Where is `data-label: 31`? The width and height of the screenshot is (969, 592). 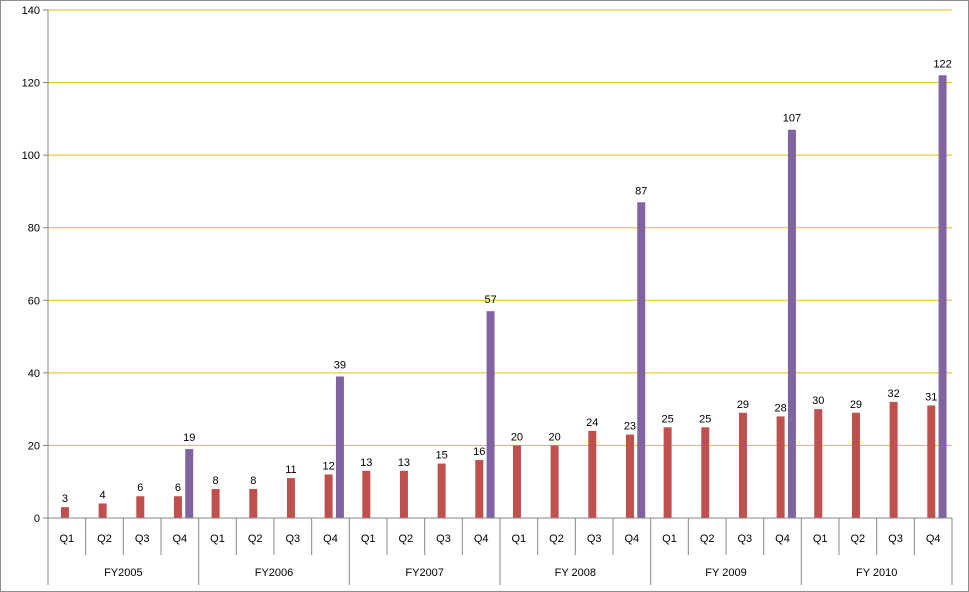
data-label: 31 is located at coordinates (931, 398).